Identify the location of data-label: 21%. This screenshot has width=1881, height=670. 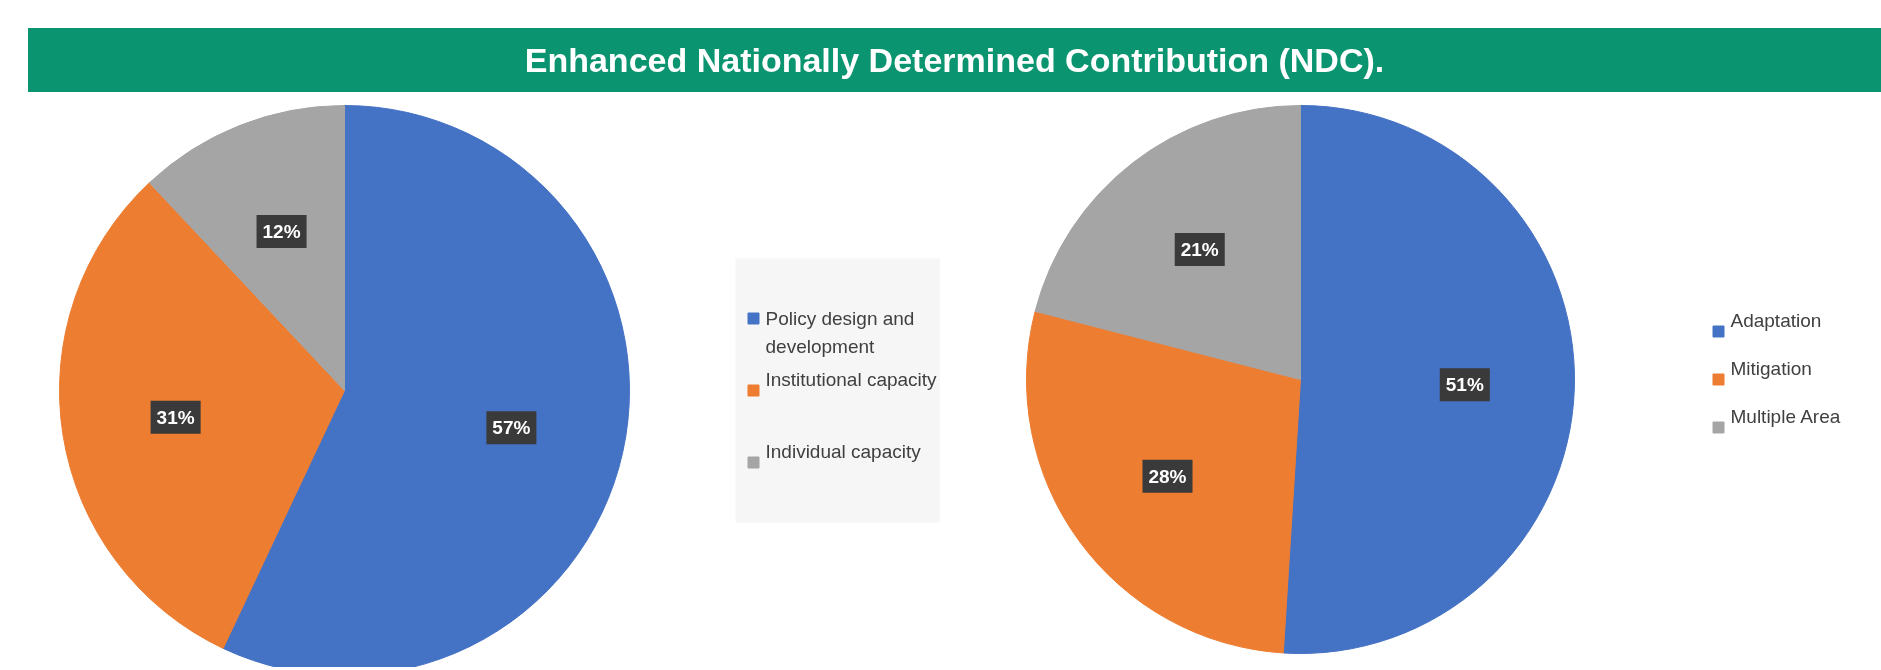
(1199, 250).